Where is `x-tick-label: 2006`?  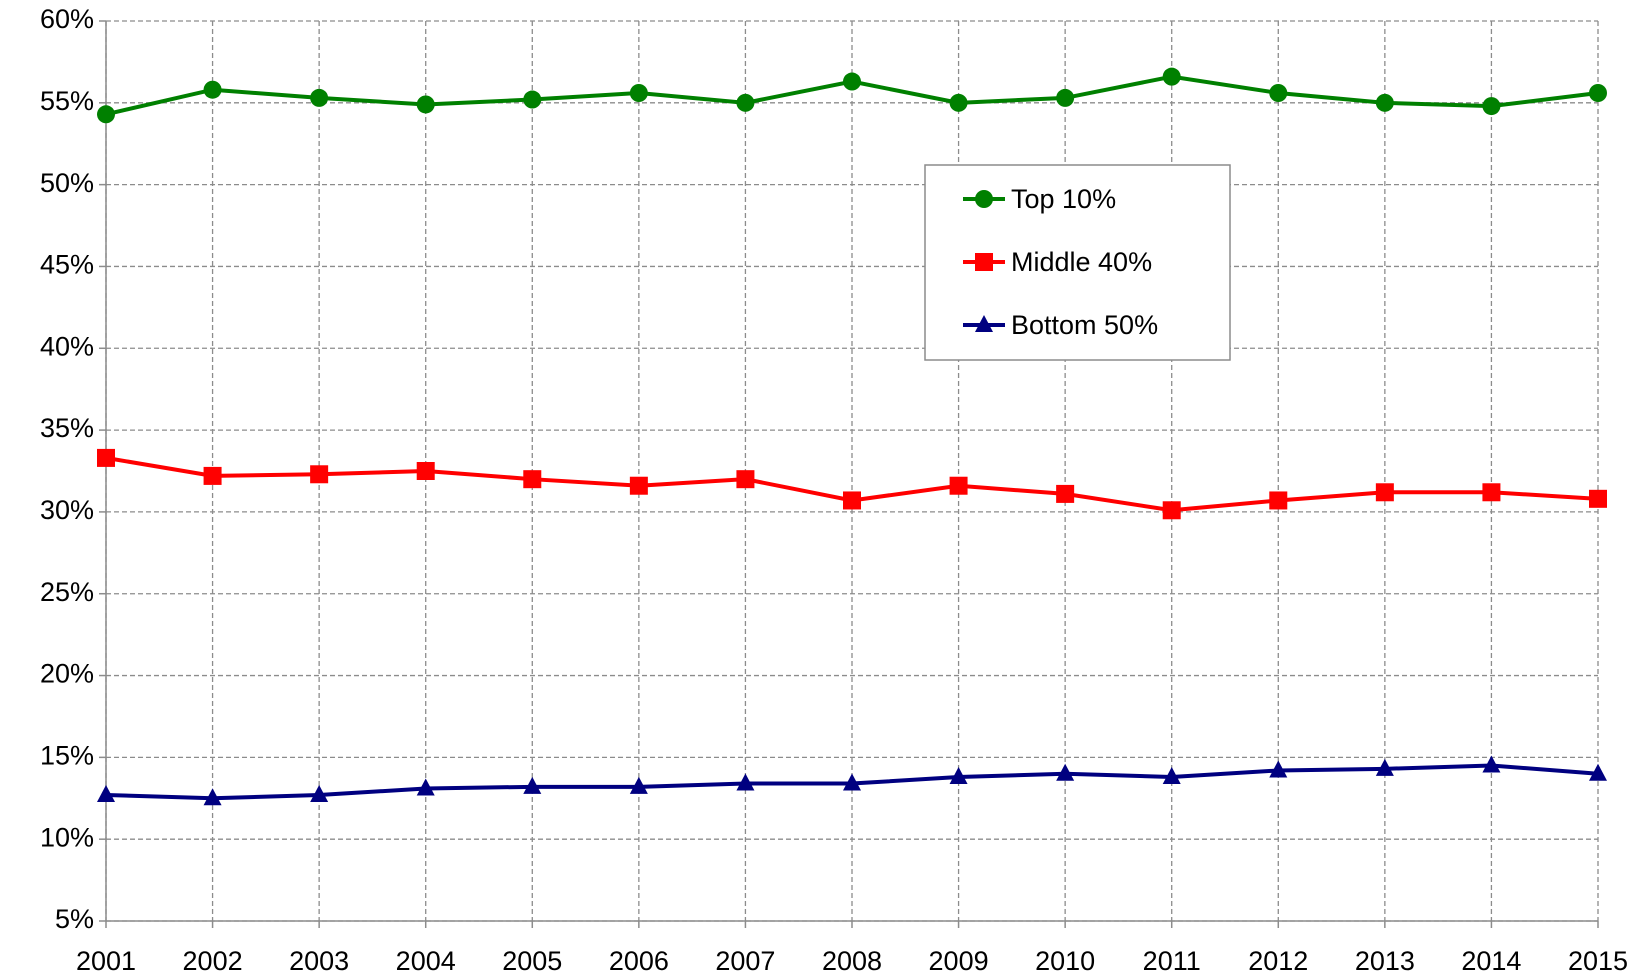
x-tick-label: 2006 is located at coordinates (639, 961).